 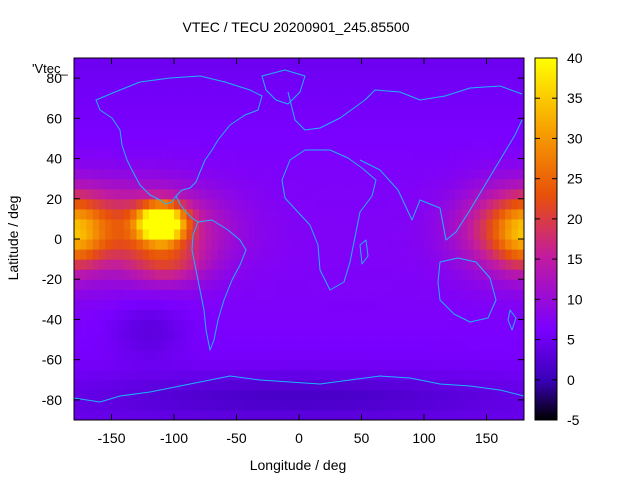 I want to click on x-tick-label: 50, so click(x=362, y=438).